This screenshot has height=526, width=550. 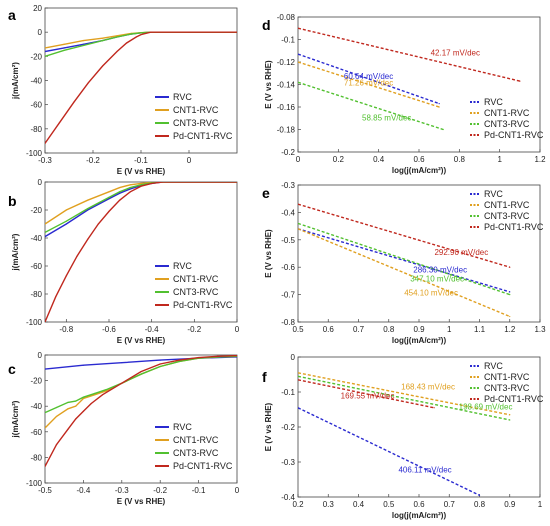 I want to click on slope-annotation: 71.26 mV/dec, so click(x=368, y=83).